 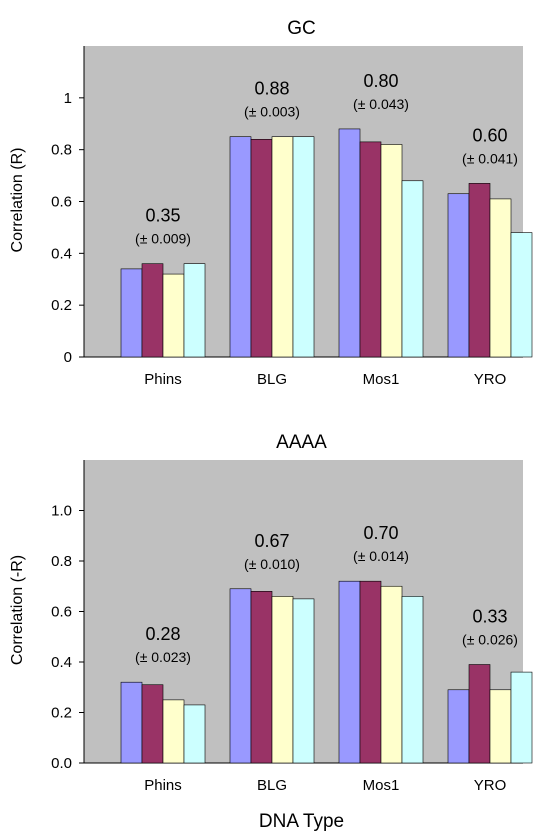 What do you see at coordinates (490, 158) in the screenshot?
I see `chart0-annotation-error: (± 0.041)` at bounding box center [490, 158].